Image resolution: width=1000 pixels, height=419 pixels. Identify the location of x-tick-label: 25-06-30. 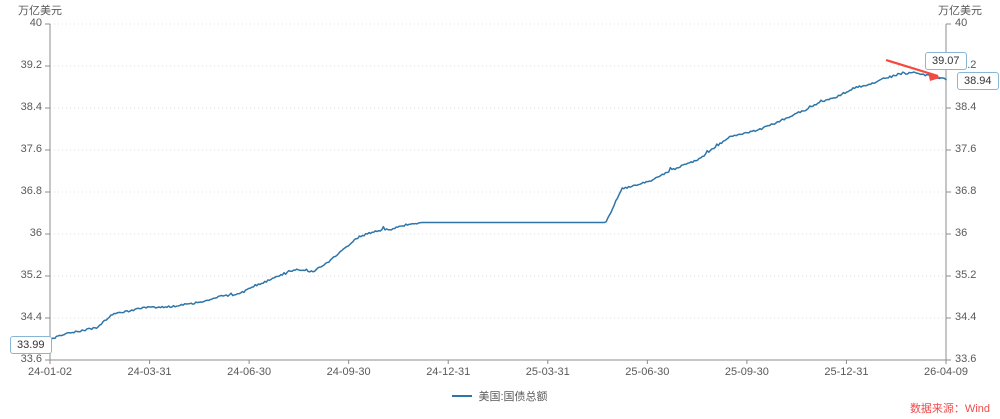
(647, 372).